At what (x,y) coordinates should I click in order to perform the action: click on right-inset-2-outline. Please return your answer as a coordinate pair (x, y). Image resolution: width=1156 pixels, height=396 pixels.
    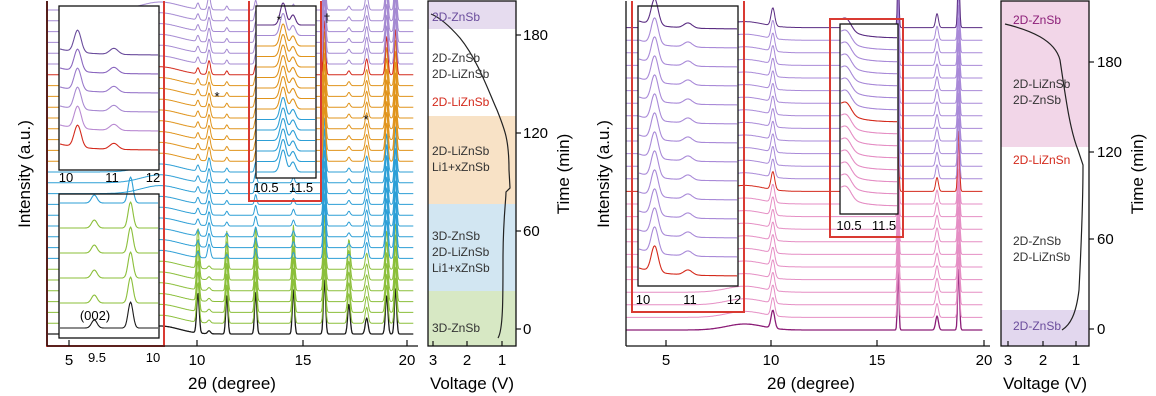
    Looking at the image, I should click on (866, 128).